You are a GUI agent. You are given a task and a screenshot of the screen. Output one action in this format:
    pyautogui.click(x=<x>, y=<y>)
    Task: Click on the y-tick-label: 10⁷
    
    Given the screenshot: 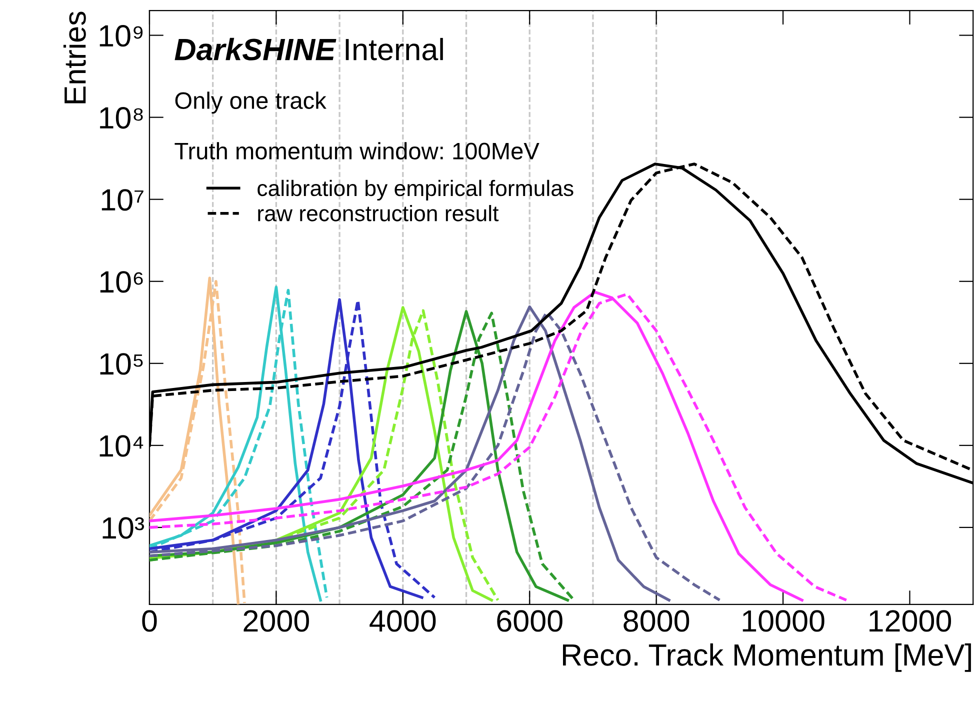 What is the action you would take?
    pyautogui.click(x=123, y=200)
    